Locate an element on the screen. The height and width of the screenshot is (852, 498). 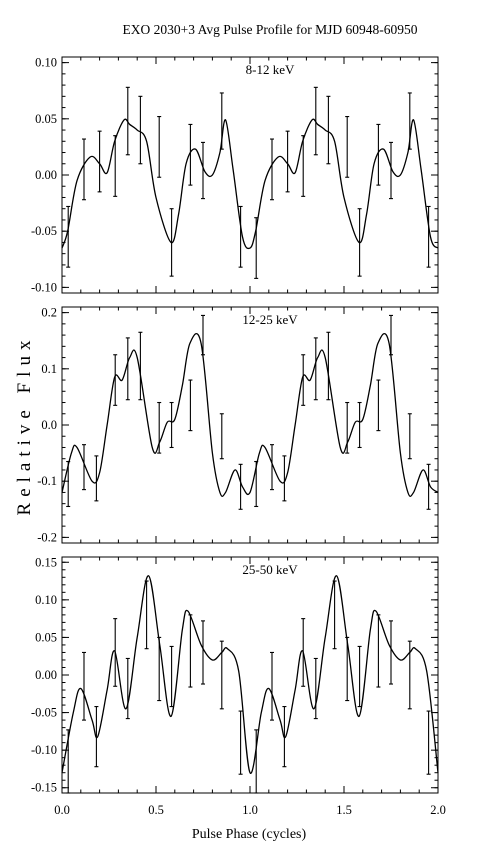
energy-band-label: 25-50 keV is located at coordinates (270, 569).